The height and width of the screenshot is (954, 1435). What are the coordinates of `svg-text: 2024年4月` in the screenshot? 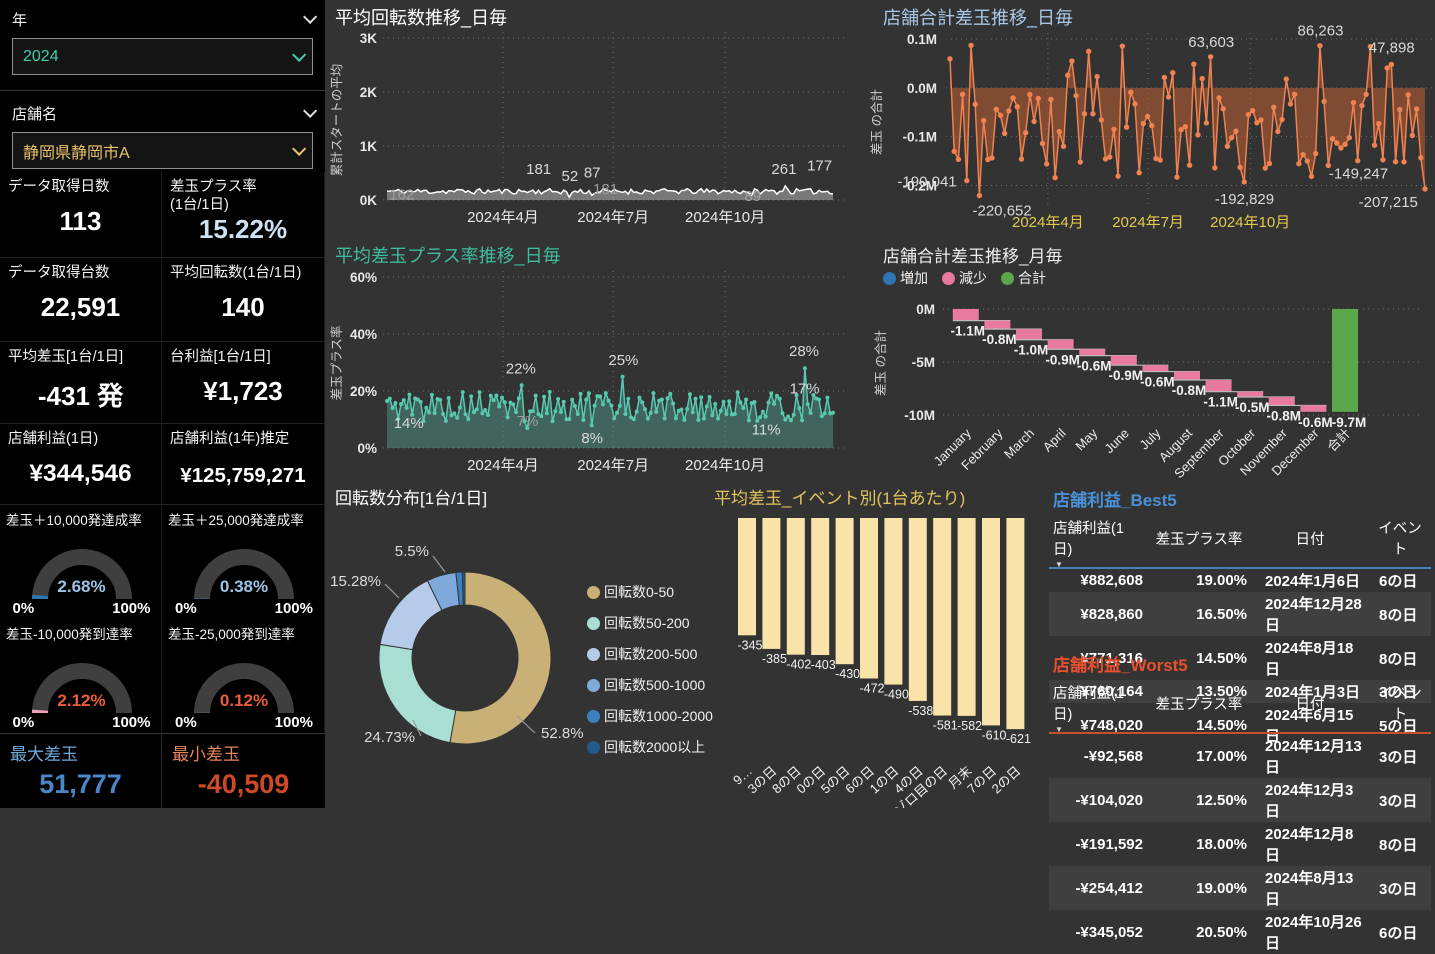 It's located at (503, 465).